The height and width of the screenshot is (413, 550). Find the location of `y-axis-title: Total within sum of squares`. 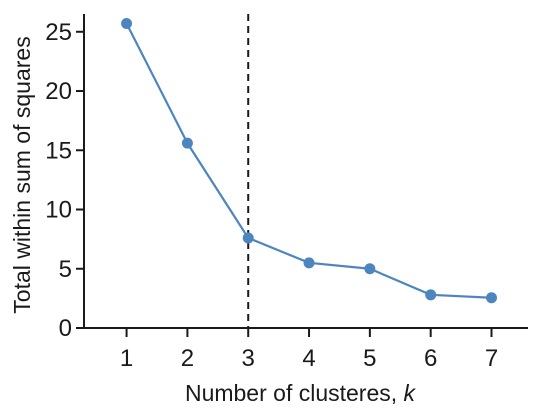

y-axis-title: Total within sum of squares is located at coordinates (22, 174).